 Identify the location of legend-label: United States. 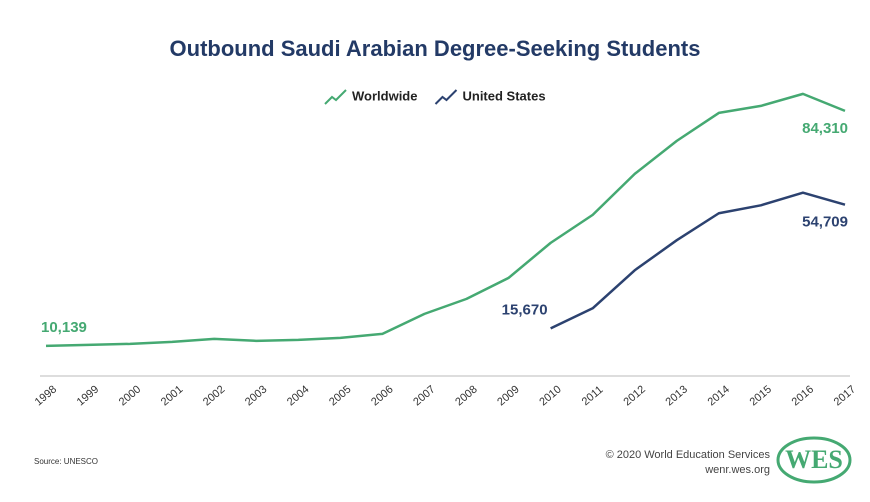
(503, 95).